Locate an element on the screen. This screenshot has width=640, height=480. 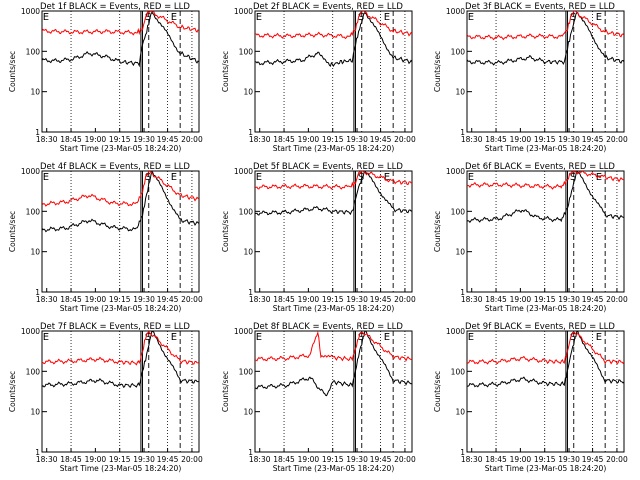
panel-title: Det 5f BLACK = Events, RED = LLD is located at coordinates (328, 167).